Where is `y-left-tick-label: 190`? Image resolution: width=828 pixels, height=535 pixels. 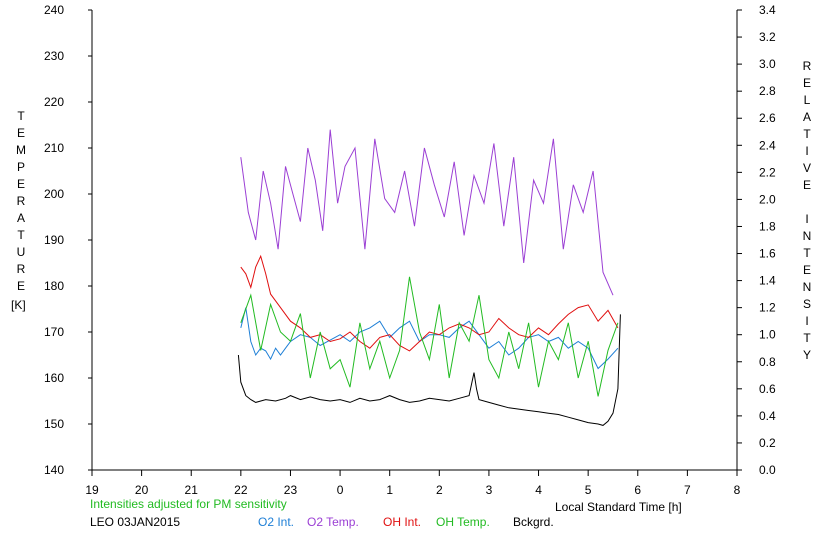 y-left-tick-label: 190 is located at coordinates (54, 240).